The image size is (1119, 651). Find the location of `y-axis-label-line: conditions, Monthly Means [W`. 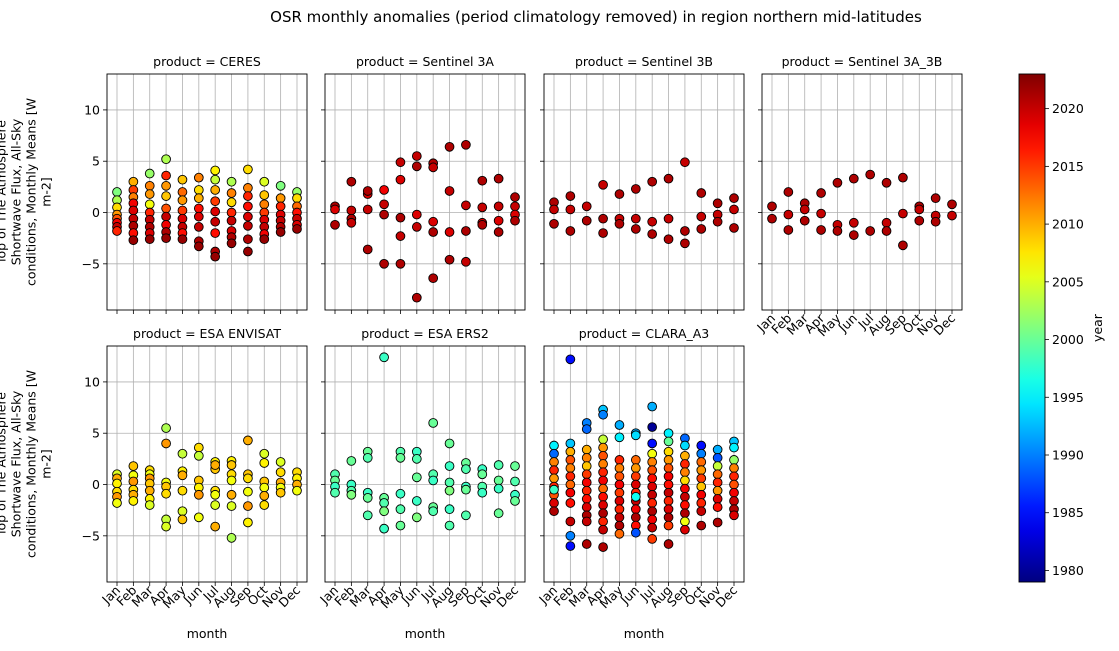

y-axis-label-line: conditions, Monthly Means [W is located at coordinates (31, 192).